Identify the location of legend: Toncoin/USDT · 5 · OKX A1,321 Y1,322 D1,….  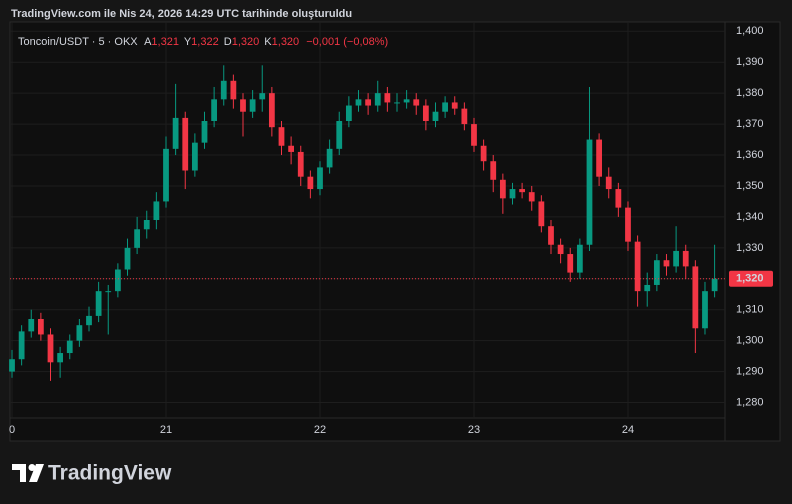
(203, 42).